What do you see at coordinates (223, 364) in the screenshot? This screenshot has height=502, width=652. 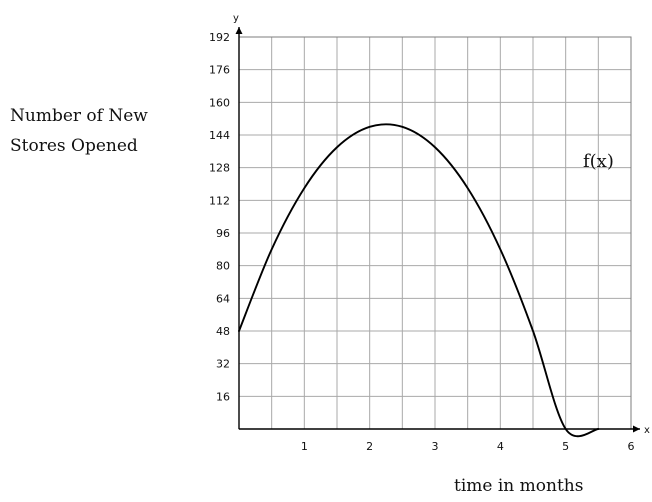 I see `y-tick-label-32: 32` at bounding box center [223, 364].